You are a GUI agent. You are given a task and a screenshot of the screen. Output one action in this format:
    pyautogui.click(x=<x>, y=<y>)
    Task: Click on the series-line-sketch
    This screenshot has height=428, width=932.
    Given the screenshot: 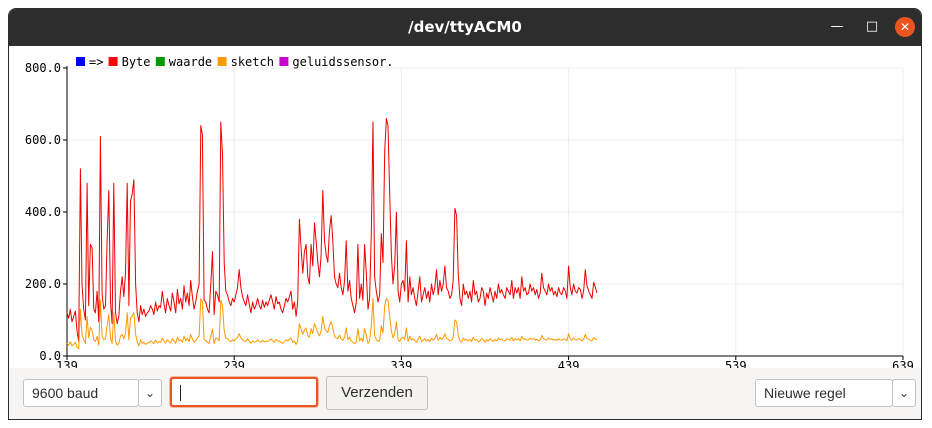 What is the action you would take?
    pyautogui.click(x=332, y=323)
    